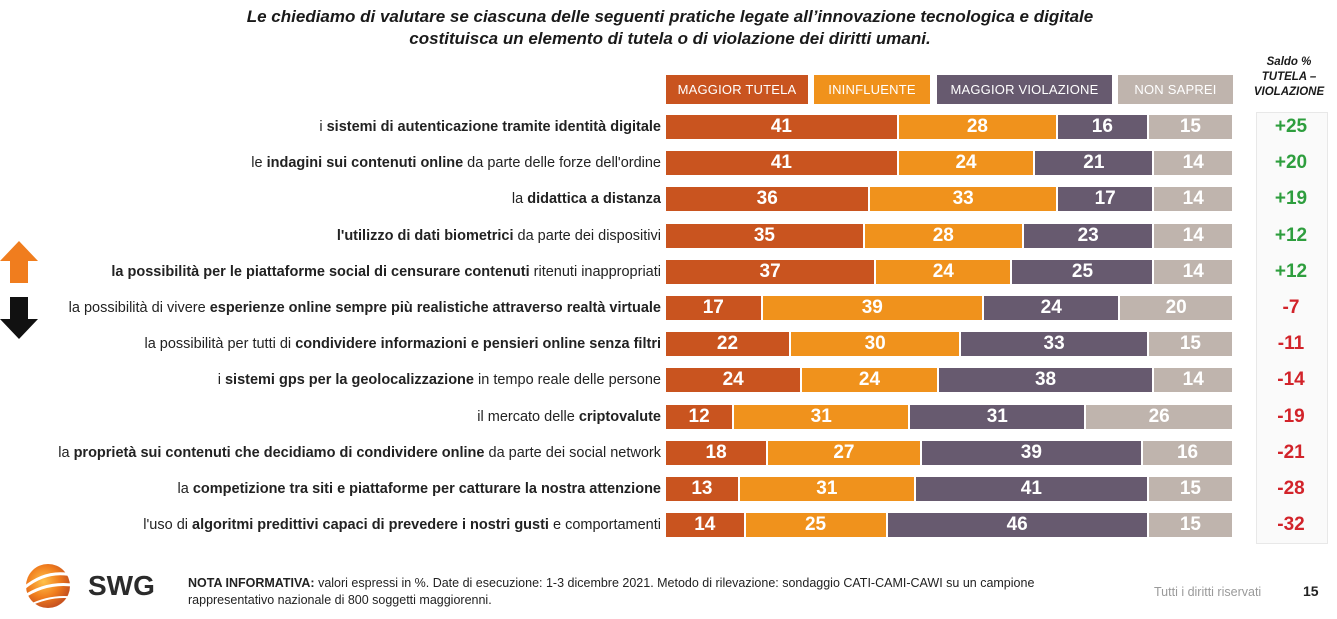 The height and width of the screenshot is (619, 1337). What do you see at coordinates (139, 308) in the screenshot?
I see `row-label-part: la possibilità di vivere` at bounding box center [139, 308].